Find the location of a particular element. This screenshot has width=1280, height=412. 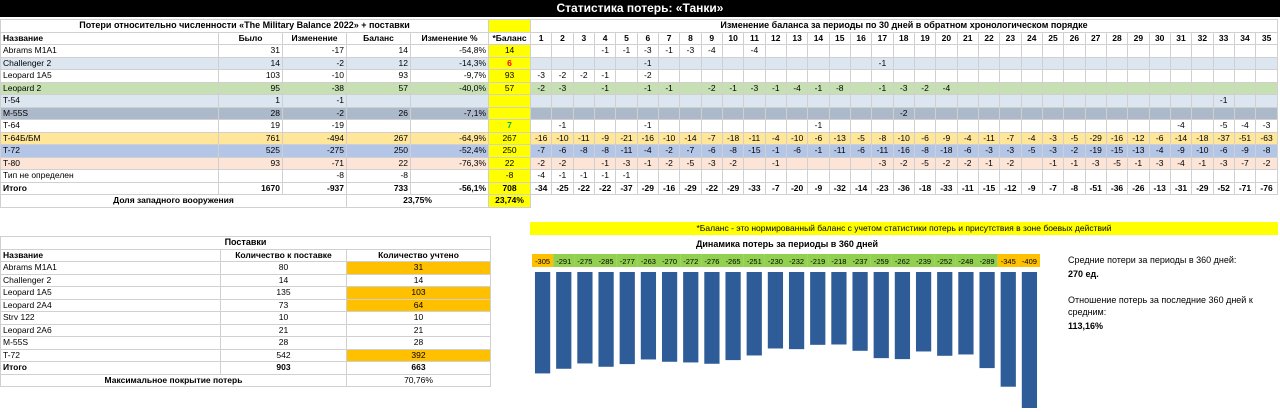

deliveries-col-header: Количество учтено is located at coordinates (418, 255).